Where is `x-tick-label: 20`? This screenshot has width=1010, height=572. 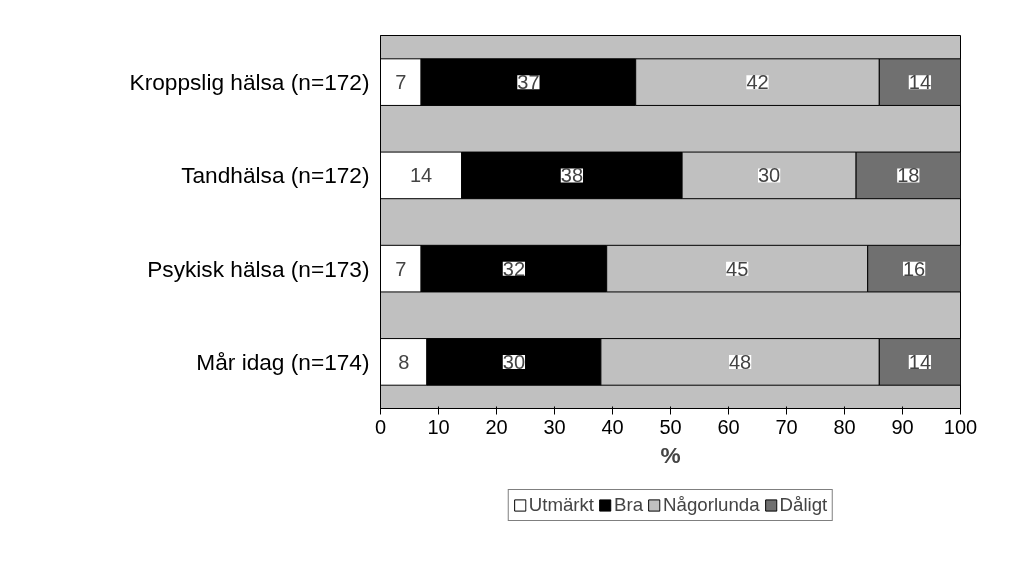 x-tick-label: 20 is located at coordinates (496, 426).